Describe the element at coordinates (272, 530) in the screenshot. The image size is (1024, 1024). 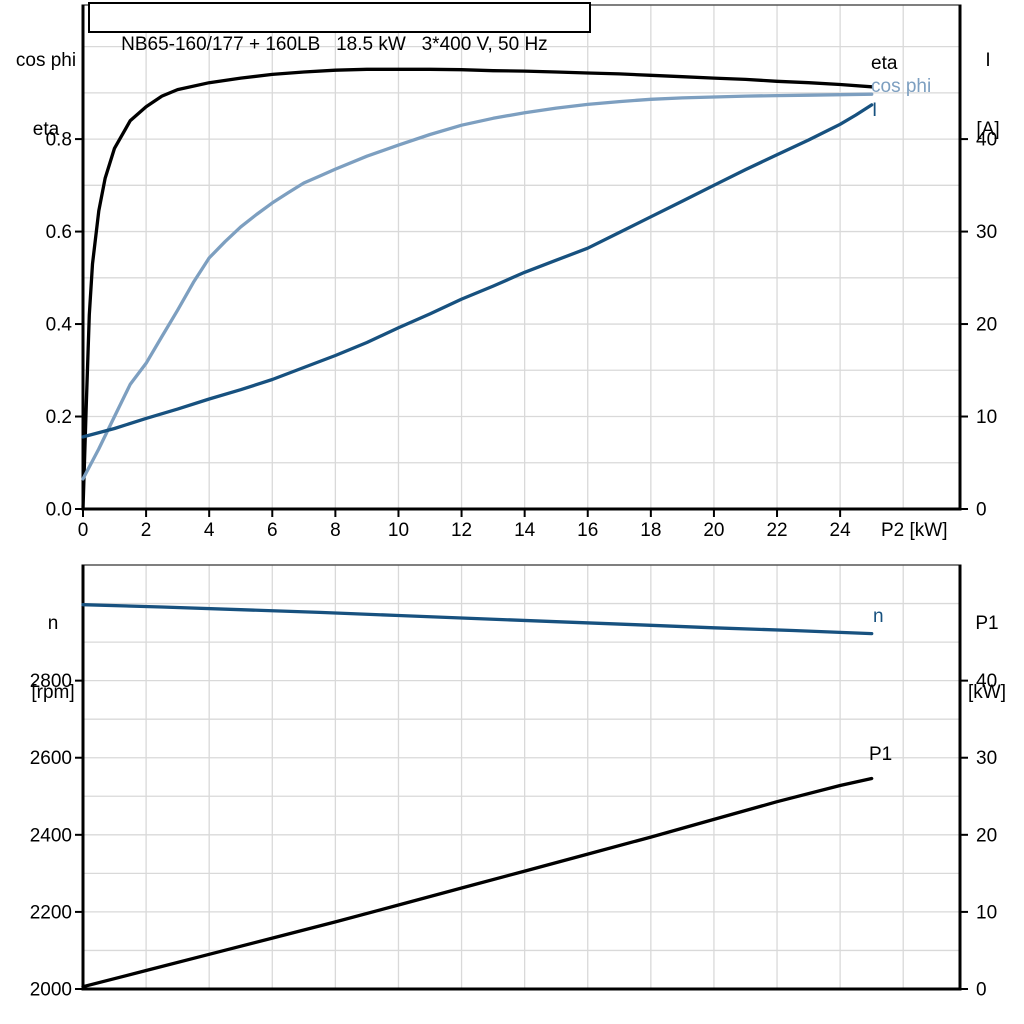
I see `x-axis-tick-label: 6` at that location.